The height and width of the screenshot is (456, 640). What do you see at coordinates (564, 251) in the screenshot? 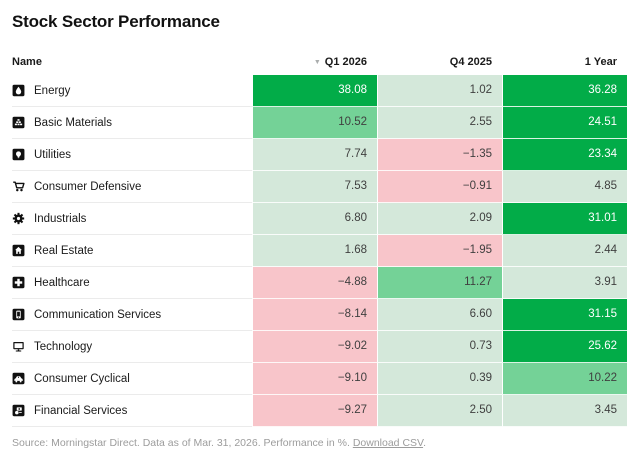
I see `value-cell-1-year: 2.44` at bounding box center [564, 251].